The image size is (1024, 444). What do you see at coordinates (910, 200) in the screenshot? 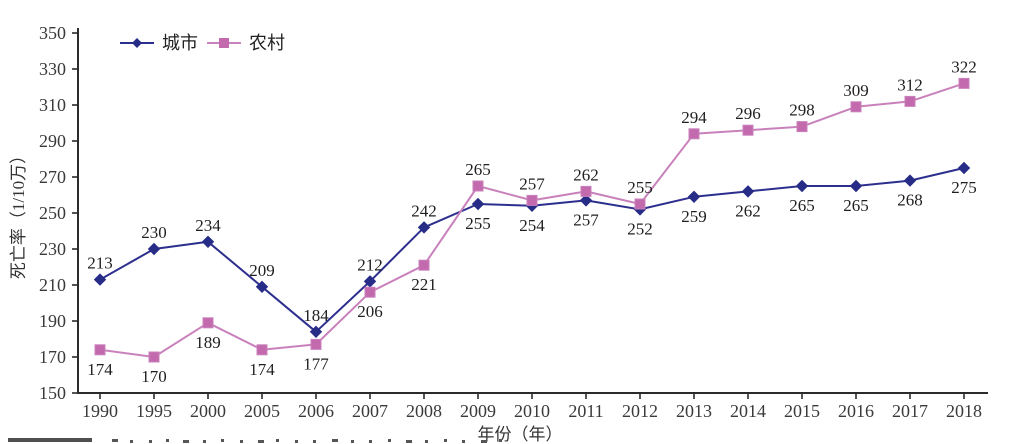
I see `data-label: 268` at bounding box center [910, 200].